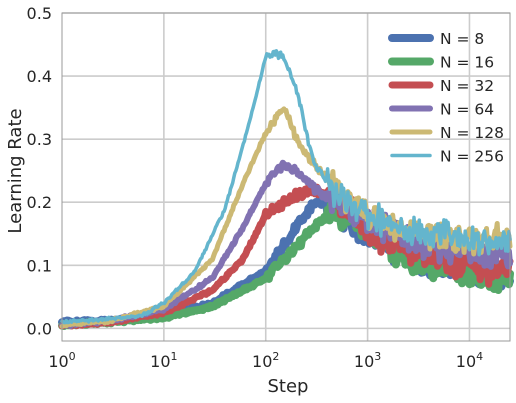 The height and width of the screenshot is (403, 516). Describe the element at coordinates (467, 63) in the screenshot. I see `legend-label: N = 16` at that location.